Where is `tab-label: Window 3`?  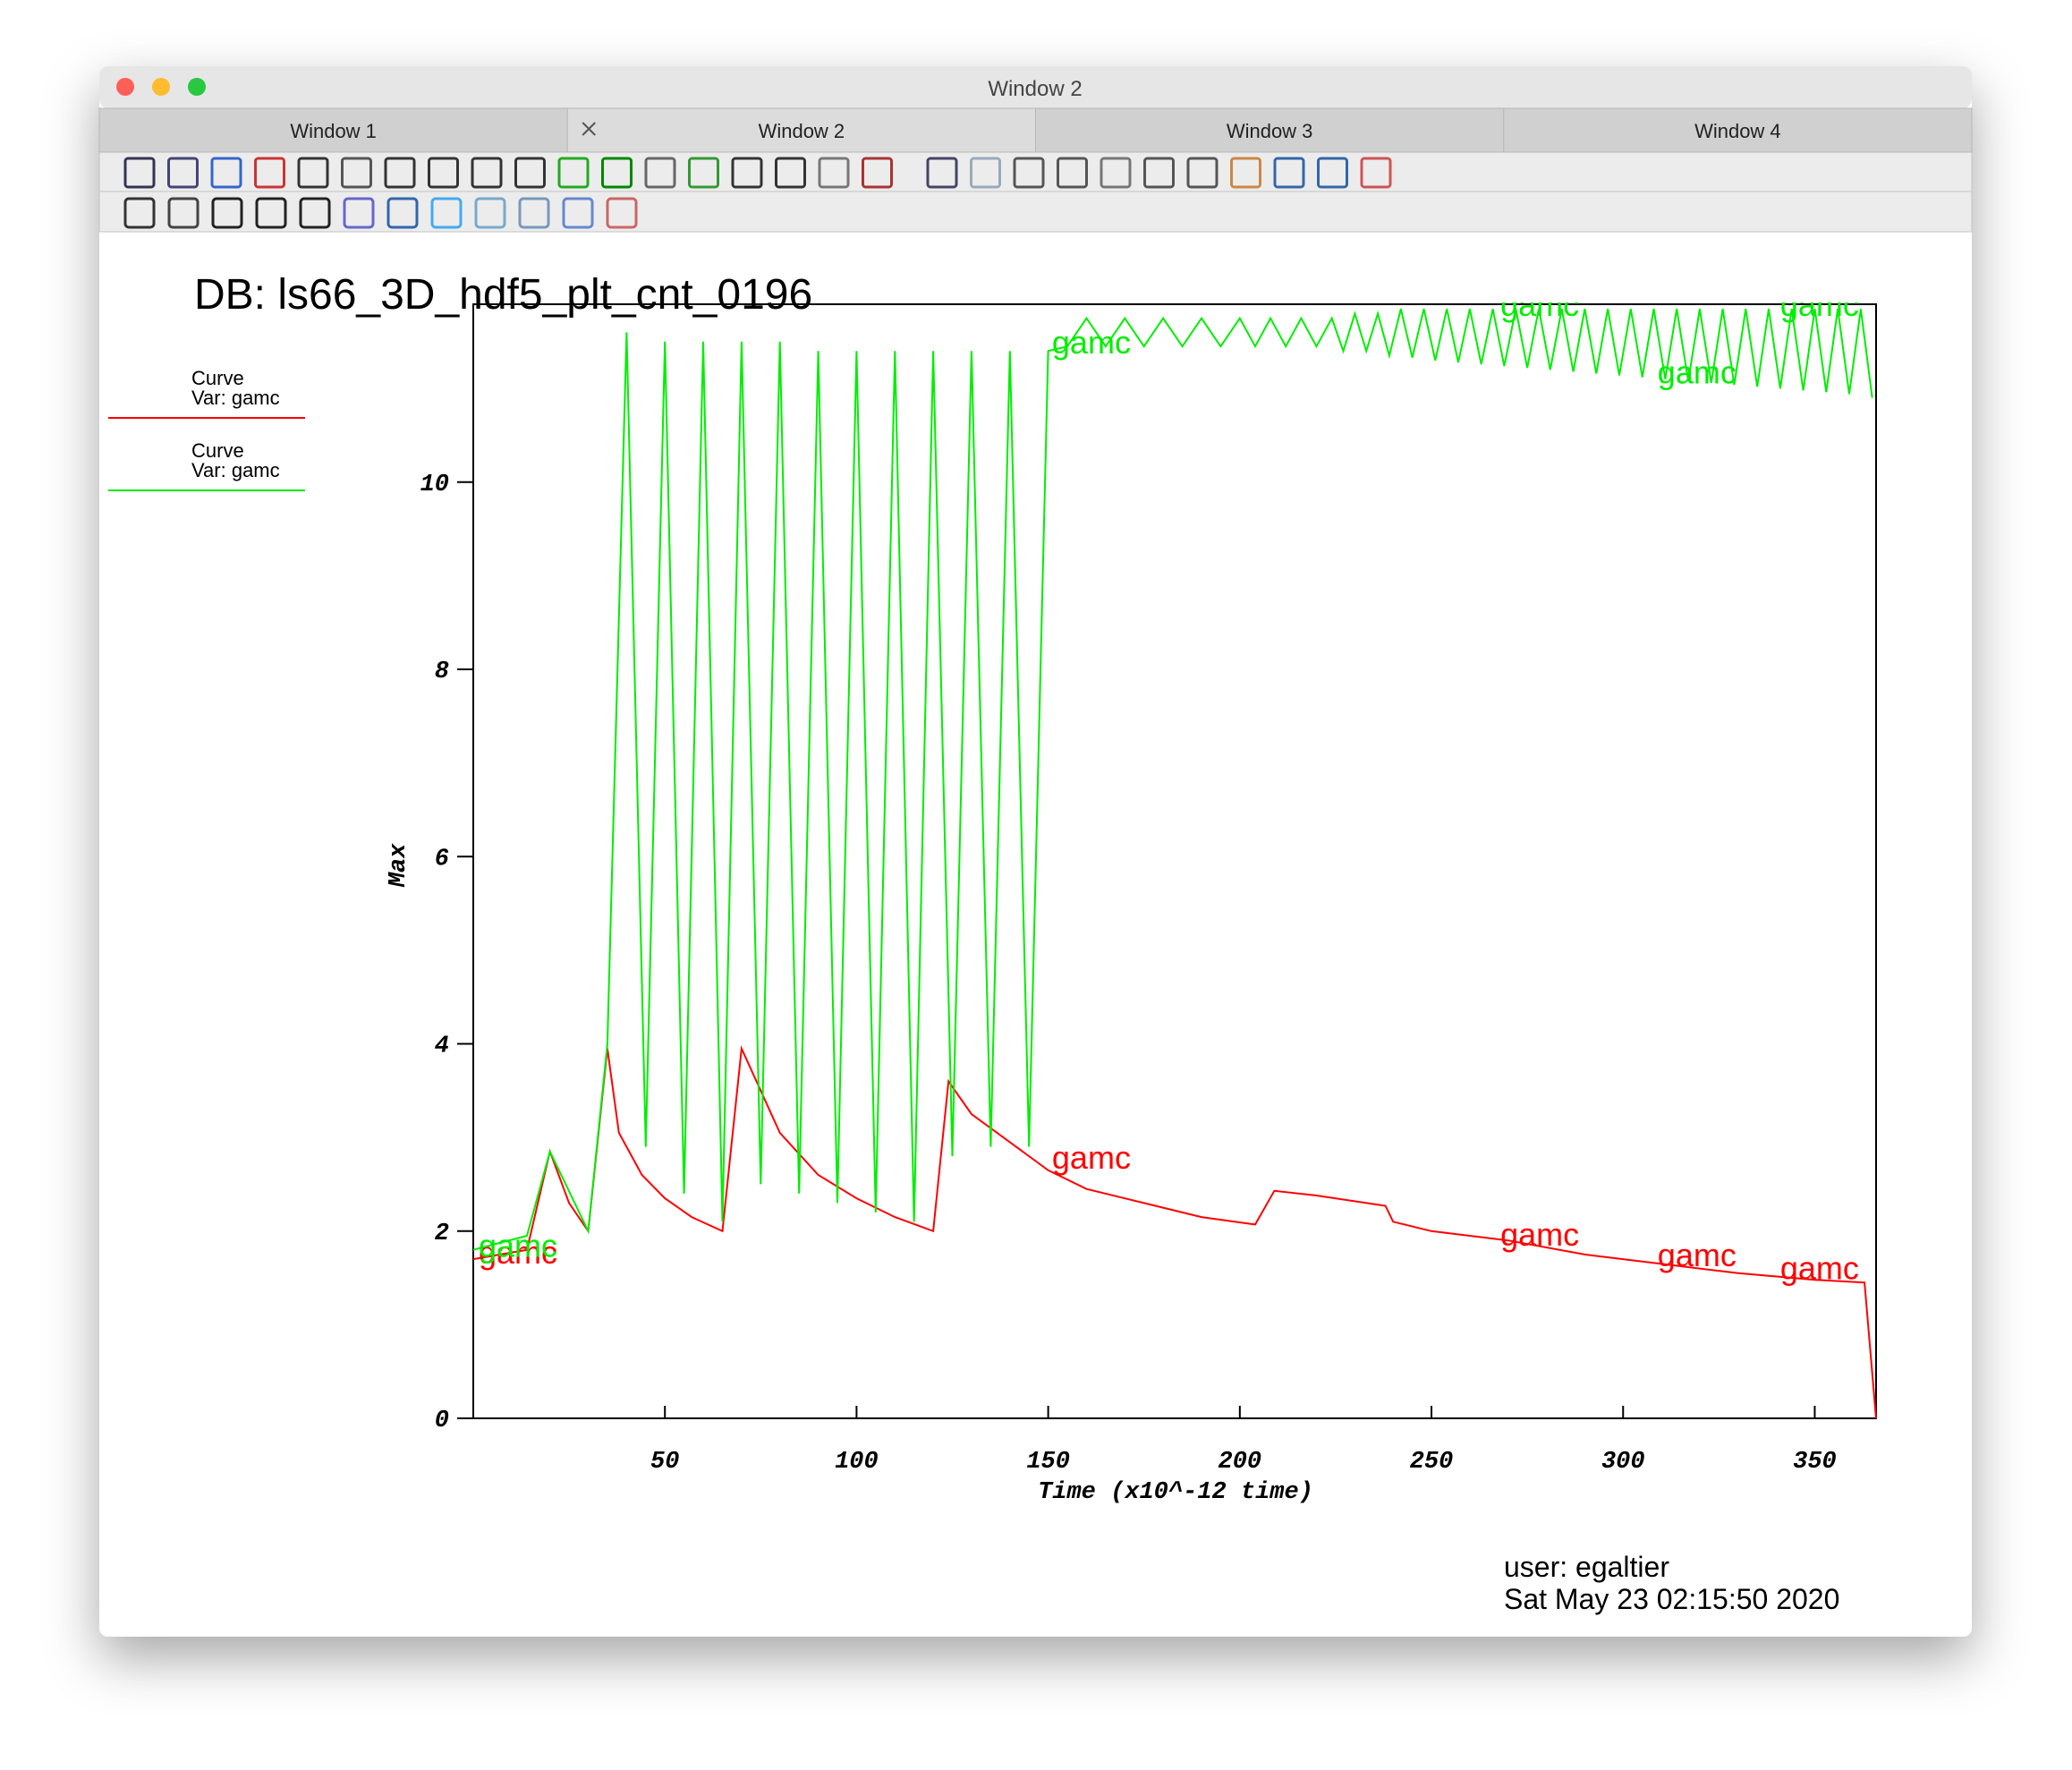 tab-label: Window 3 is located at coordinates (1270, 131).